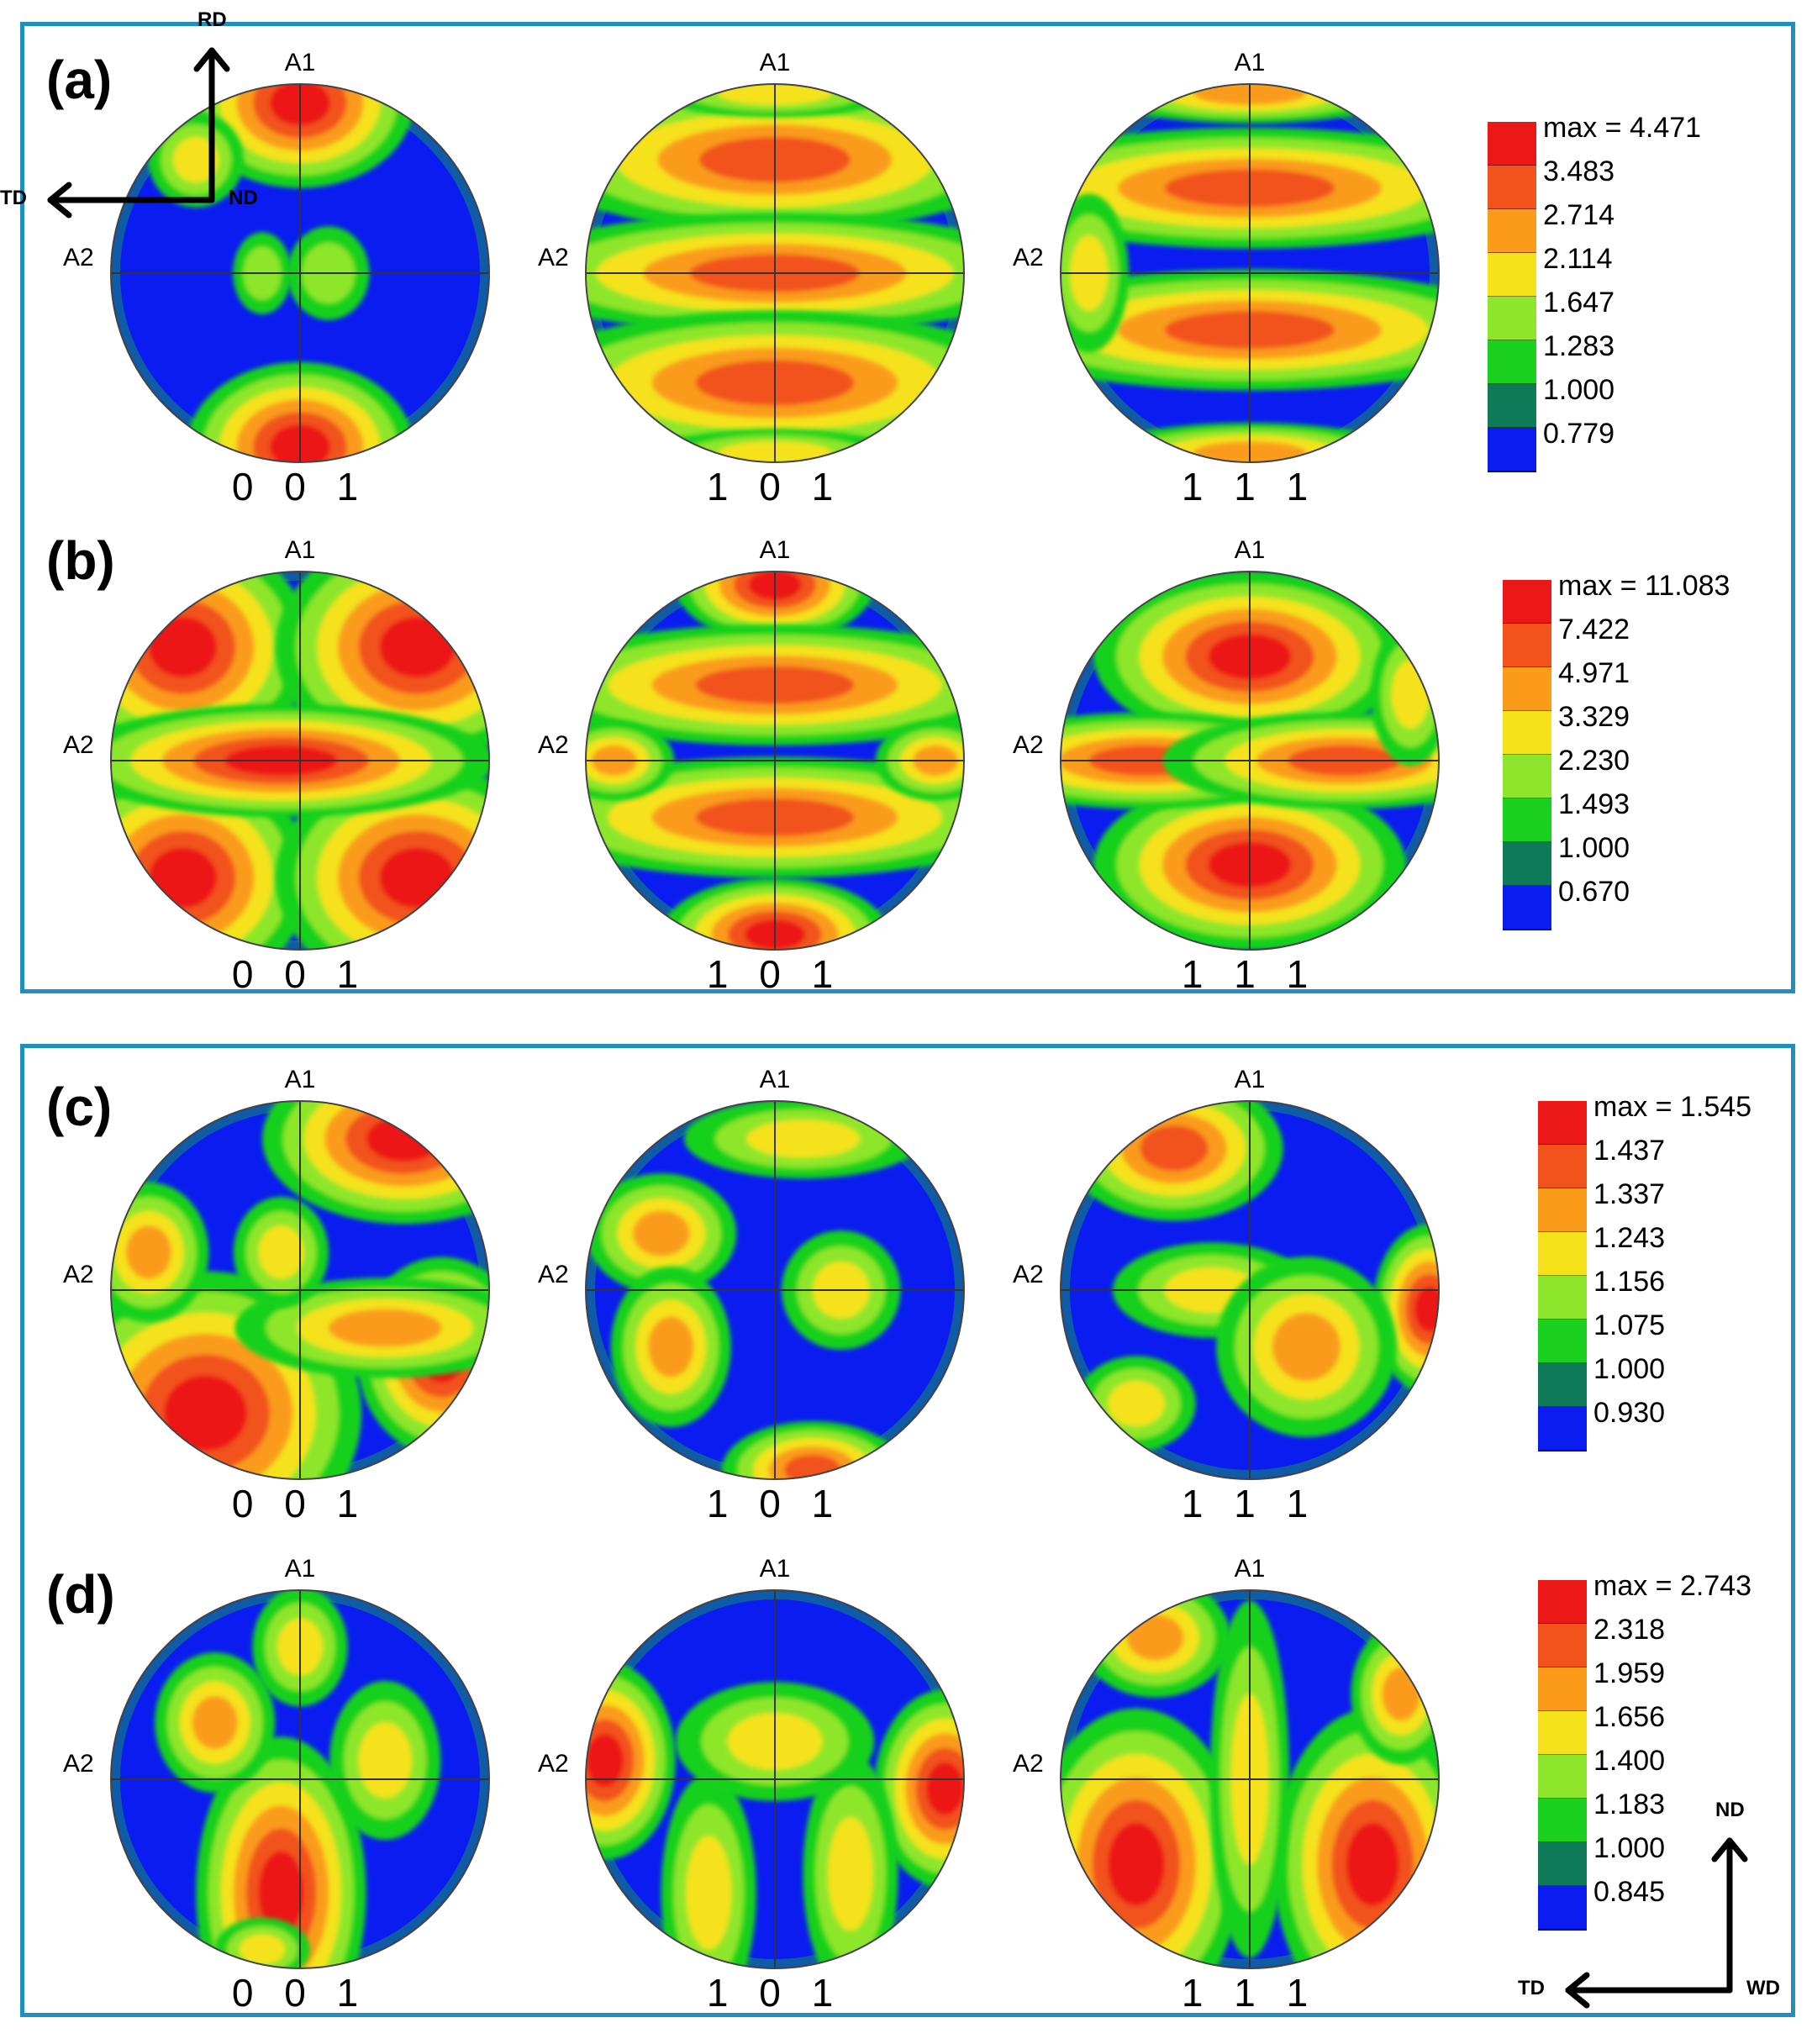 The width and height of the screenshot is (1812, 2044). I want to click on sample-axes: RD TD ND, so click(129, 109).